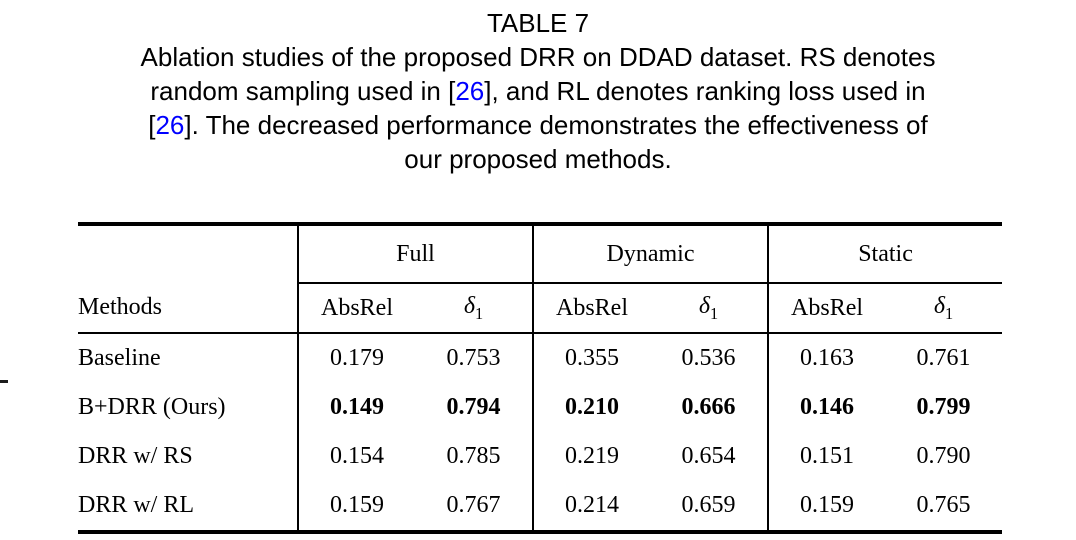  What do you see at coordinates (650, 254) in the screenshot?
I see `group-header-dynamic: Dynamic` at bounding box center [650, 254].